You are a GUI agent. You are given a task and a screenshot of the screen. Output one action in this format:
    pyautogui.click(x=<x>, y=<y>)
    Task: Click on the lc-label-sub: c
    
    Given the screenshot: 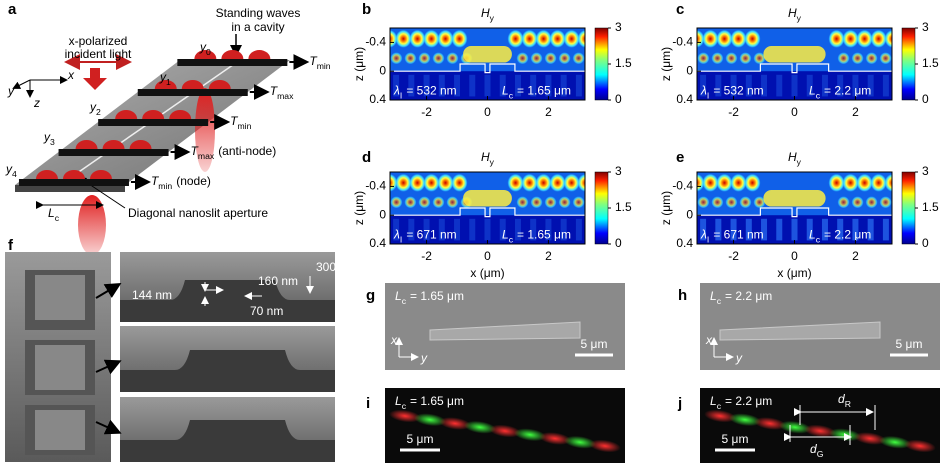 What is the action you would take?
    pyautogui.click(x=57, y=218)
    